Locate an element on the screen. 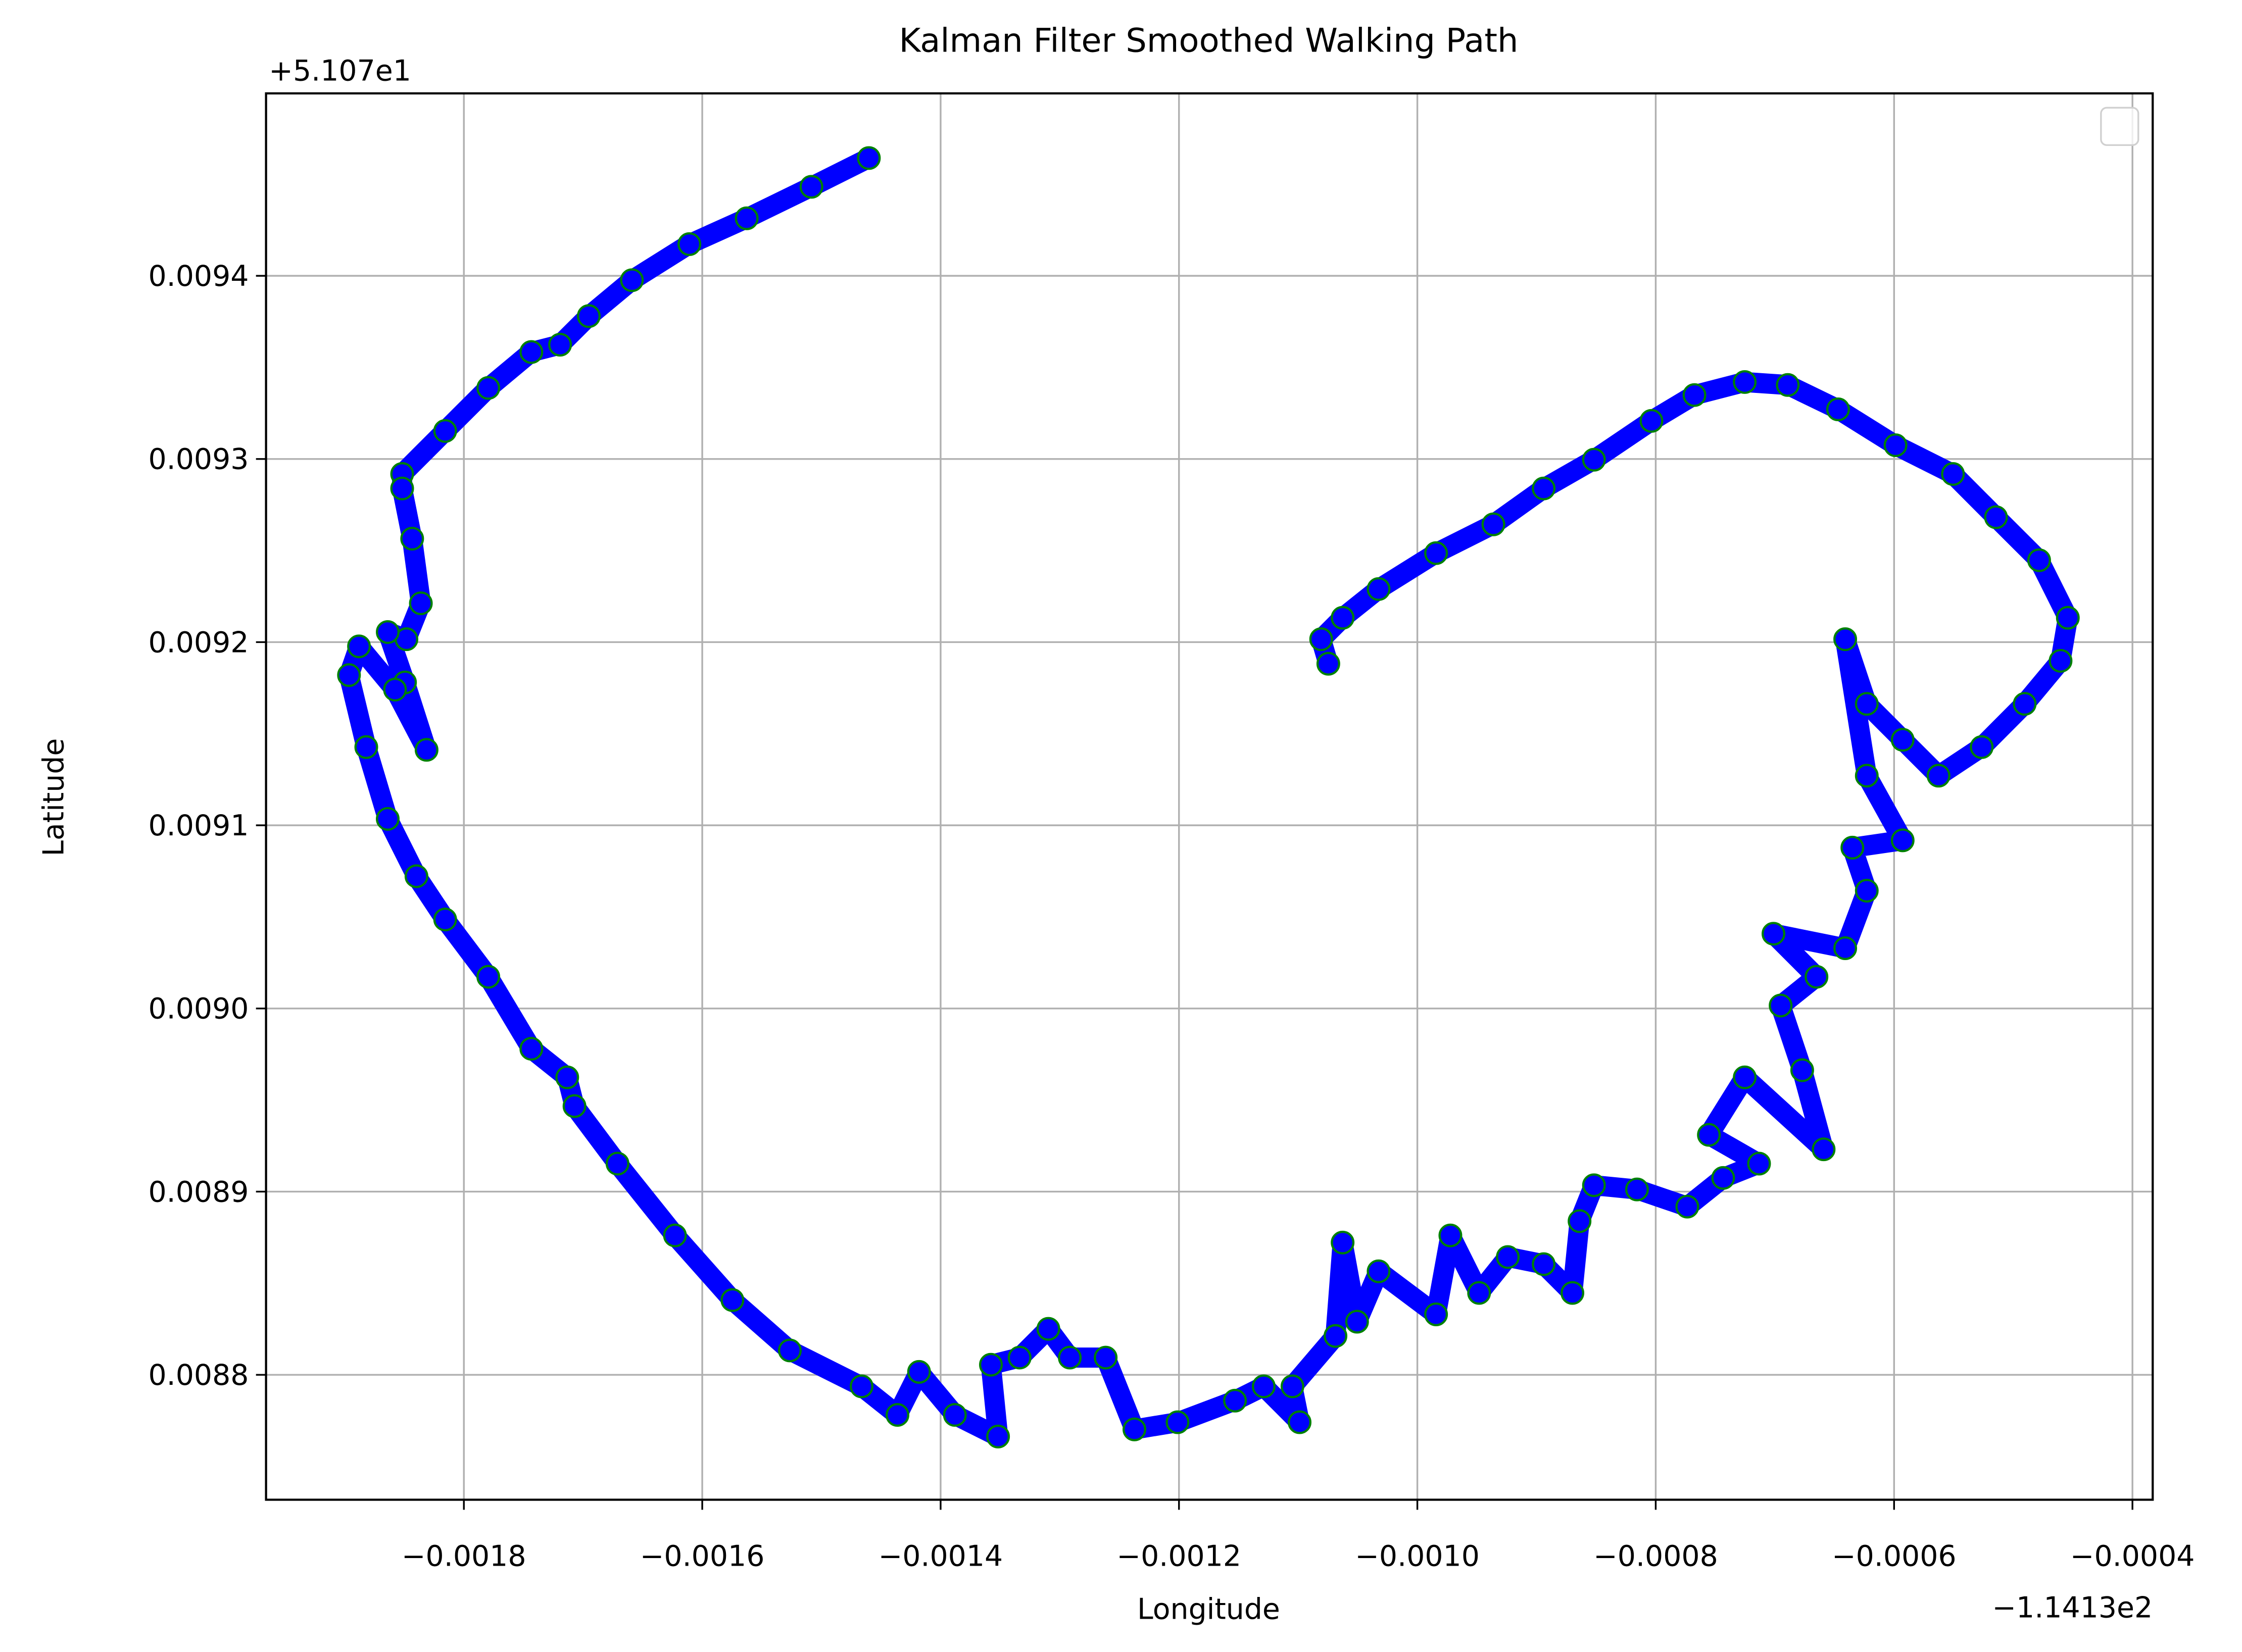 This screenshot has width=2242, height=1652. x-tick-label: −0.0008 is located at coordinates (1655, 1556).